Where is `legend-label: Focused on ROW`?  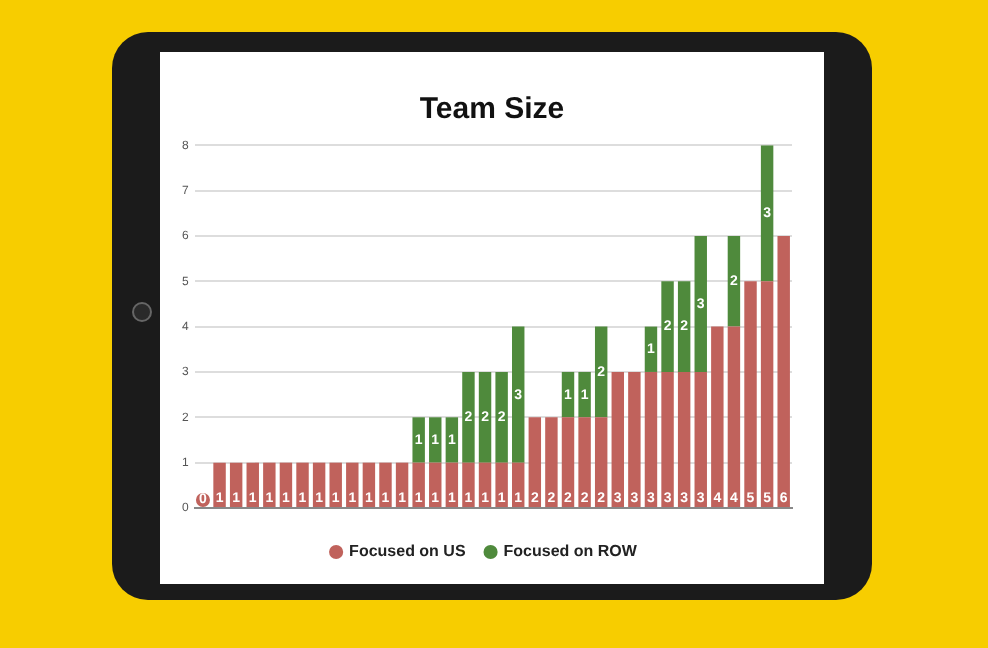
legend-label: Focused on ROW is located at coordinates (570, 551).